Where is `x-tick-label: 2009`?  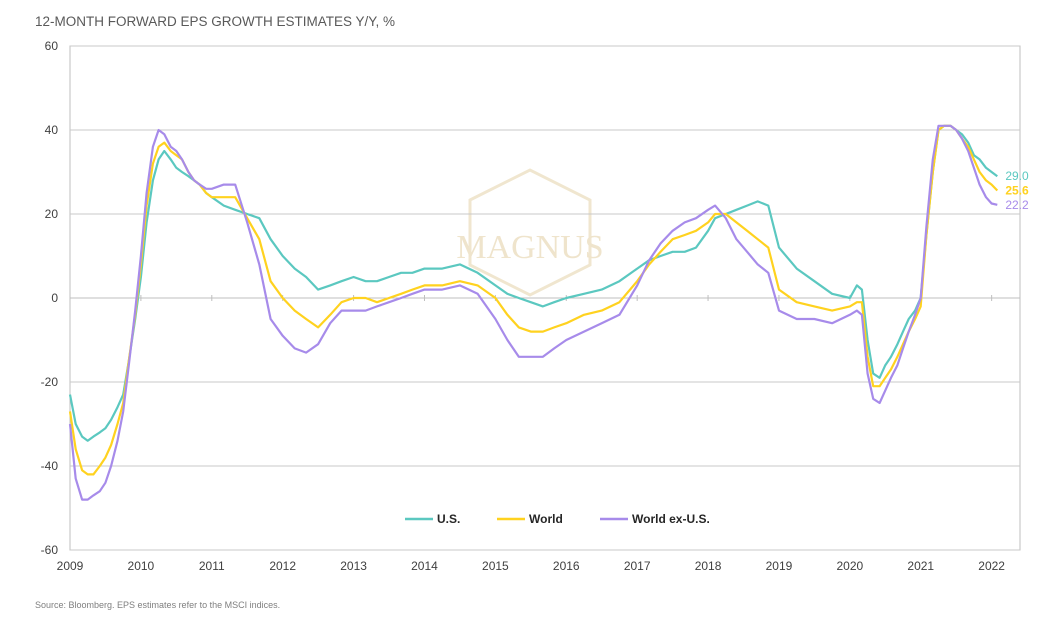 x-tick-label: 2009 is located at coordinates (70, 566).